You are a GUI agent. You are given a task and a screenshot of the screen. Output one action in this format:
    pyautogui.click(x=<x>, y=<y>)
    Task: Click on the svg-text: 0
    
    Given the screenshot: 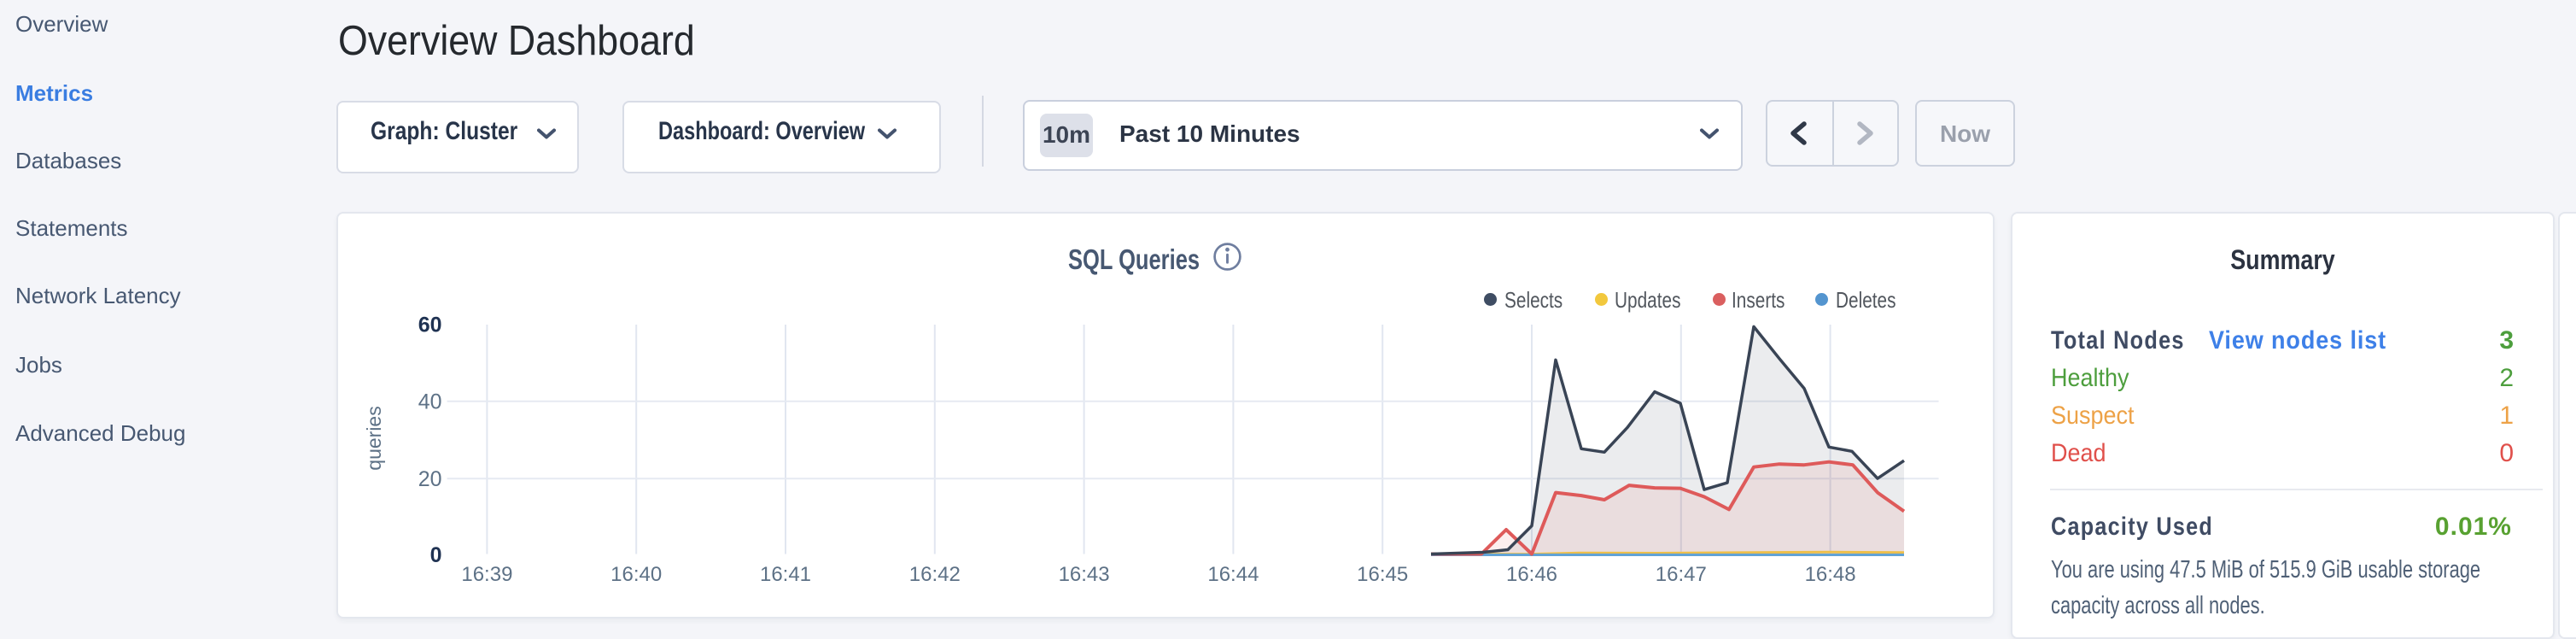 What is the action you would take?
    pyautogui.click(x=436, y=555)
    